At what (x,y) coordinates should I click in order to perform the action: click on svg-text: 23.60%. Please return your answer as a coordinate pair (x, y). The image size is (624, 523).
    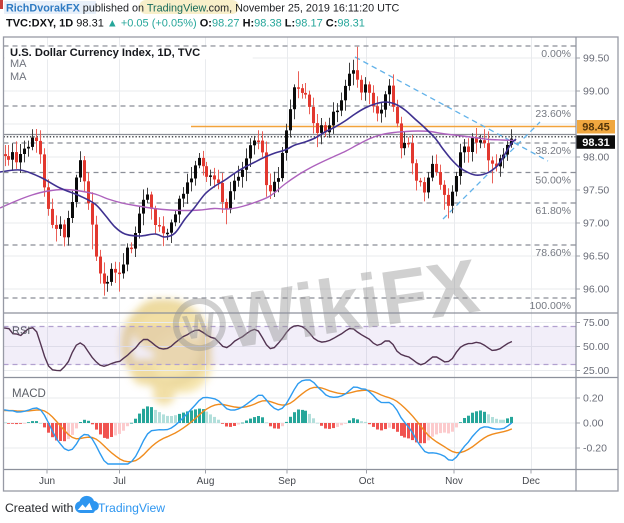
    Looking at the image, I should click on (553, 114).